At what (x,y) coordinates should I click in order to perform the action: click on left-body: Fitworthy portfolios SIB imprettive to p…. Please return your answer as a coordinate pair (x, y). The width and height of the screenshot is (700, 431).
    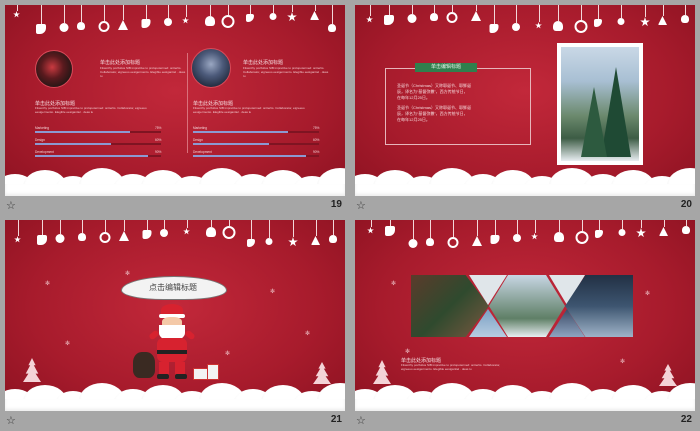
    Looking at the image, I should click on (143, 72).